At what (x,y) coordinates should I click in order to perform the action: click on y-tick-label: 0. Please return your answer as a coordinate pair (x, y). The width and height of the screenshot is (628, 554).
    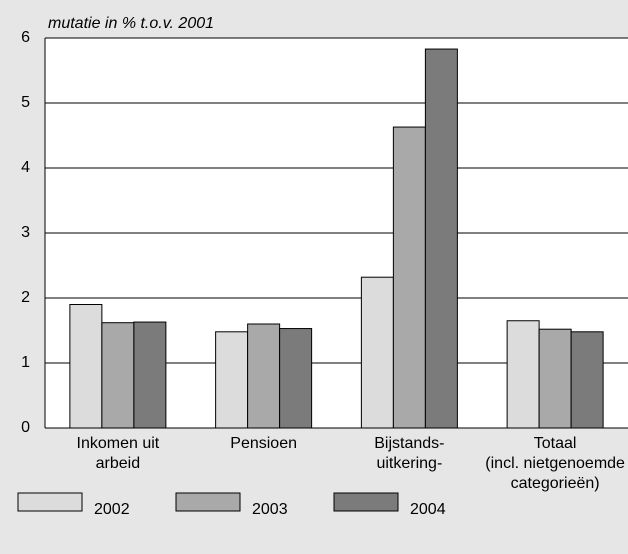
    Looking at the image, I should click on (25, 427).